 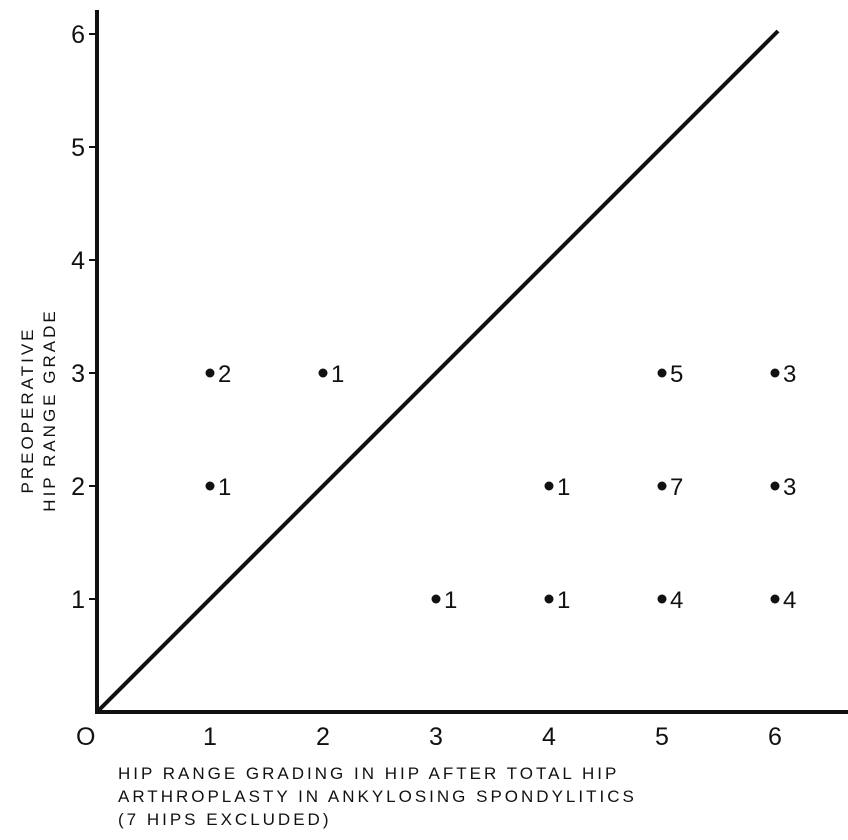 I want to click on y-tick-label: 5, so click(x=78, y=148).